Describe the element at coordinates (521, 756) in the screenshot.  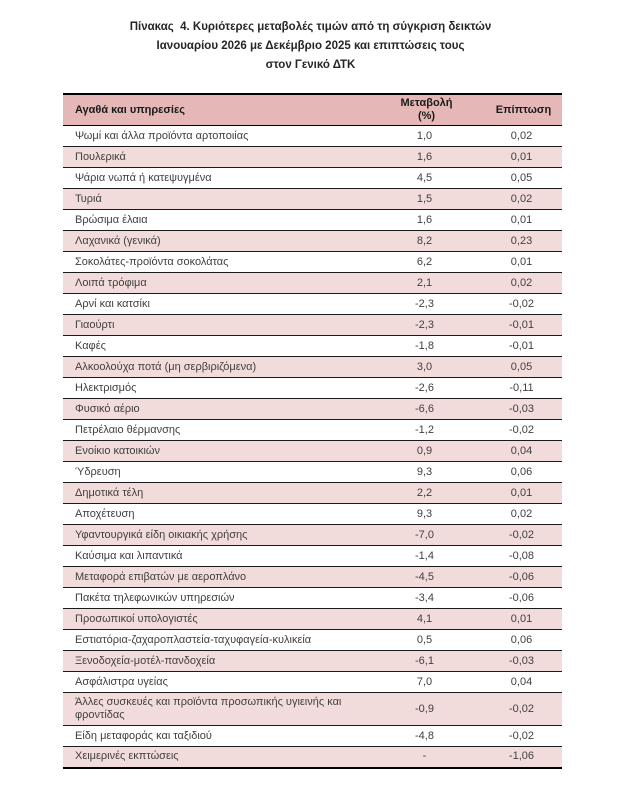
I see `impact-cell: -1,06` at that location.